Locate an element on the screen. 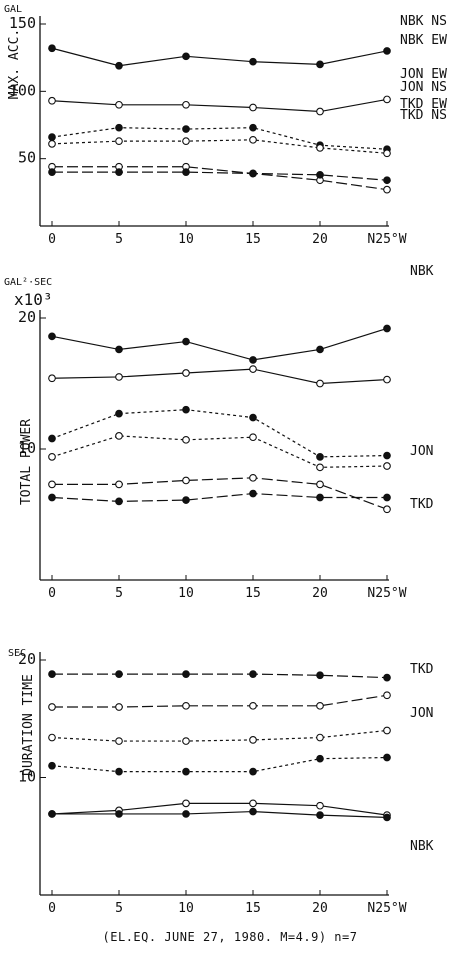  series-label: JON EW is located at coordinates (423, 74).